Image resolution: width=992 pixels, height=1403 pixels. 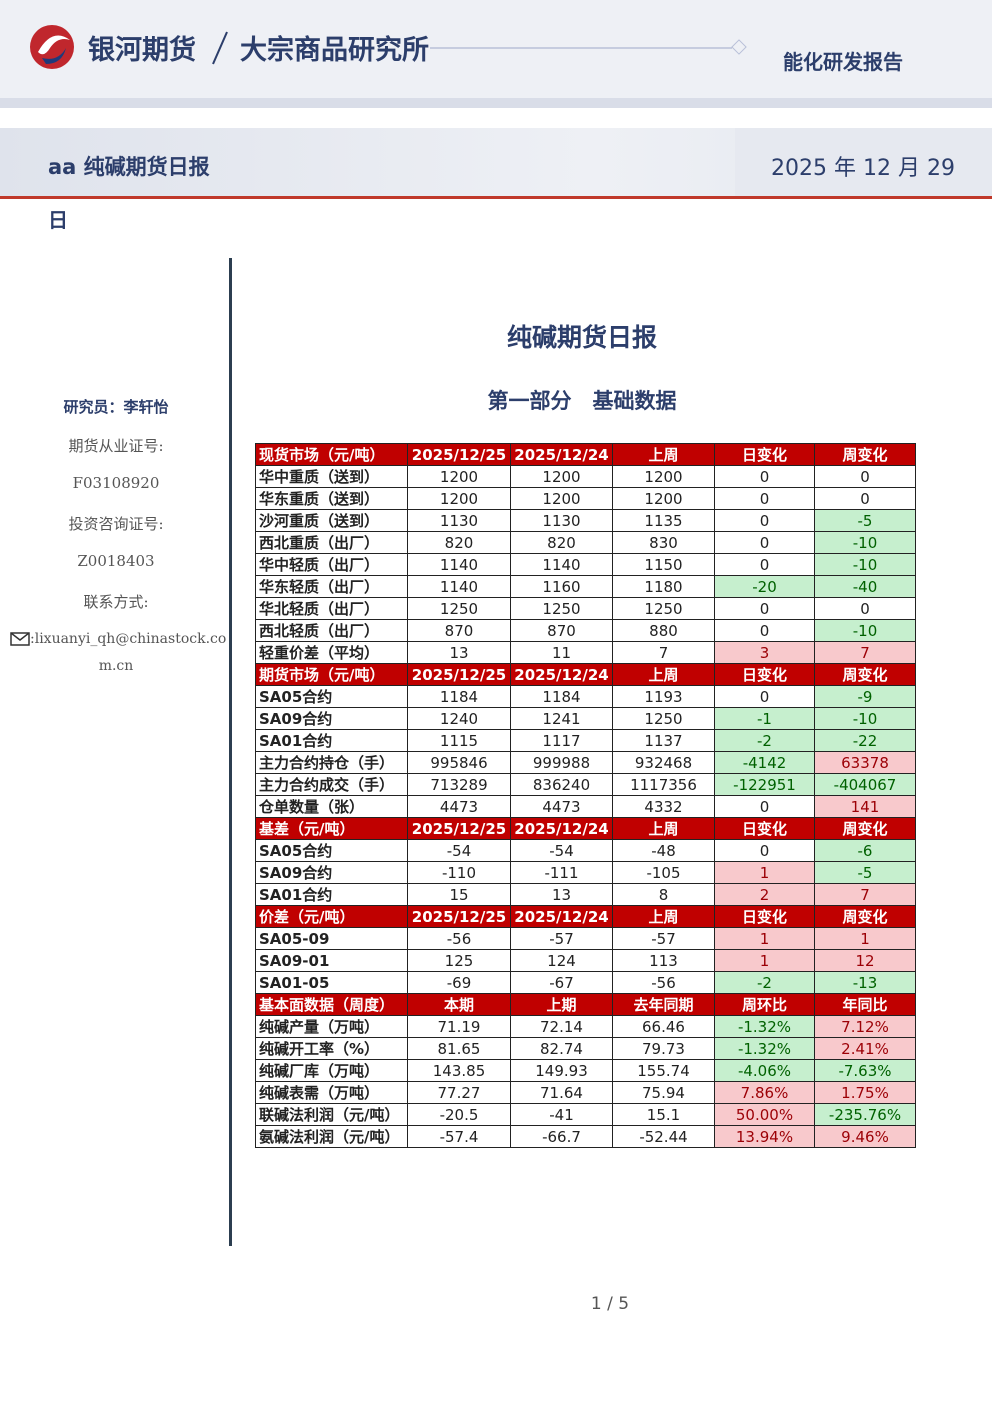 What do you see at coordinates (663, 542) in the screenshot?
I see `cell: 830` at bounding box center [663, 542].